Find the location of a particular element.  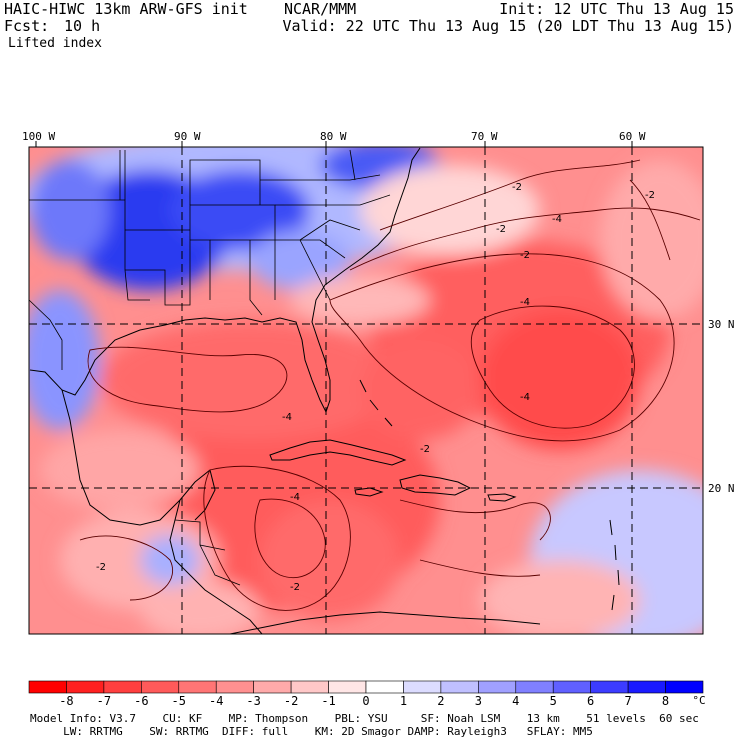

scale-unit: °C is located at coordinates (699, 700).